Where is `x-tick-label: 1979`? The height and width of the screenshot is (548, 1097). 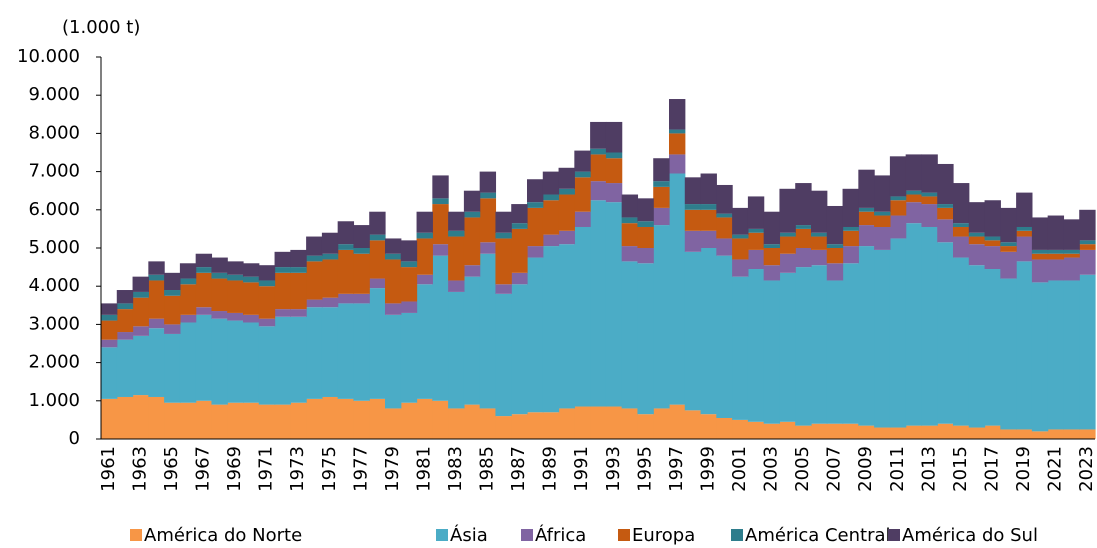 x-tick-label: 1979 is located at coordinates (392, 469).